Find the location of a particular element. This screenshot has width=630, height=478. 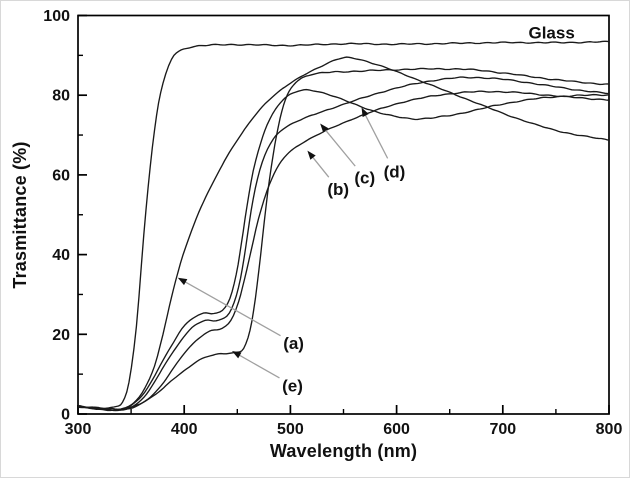

y-axis-title: Trasmittance (%) is located at coordinates (20, 215).